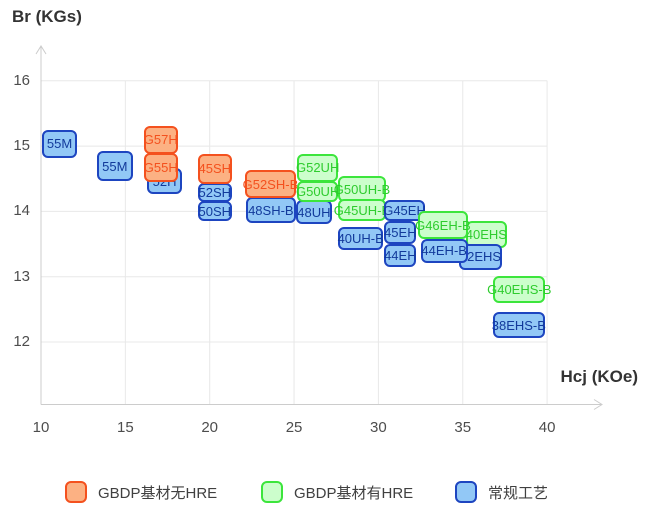  I want to click on legend-swatch-orange-icon, so click(76, 492).